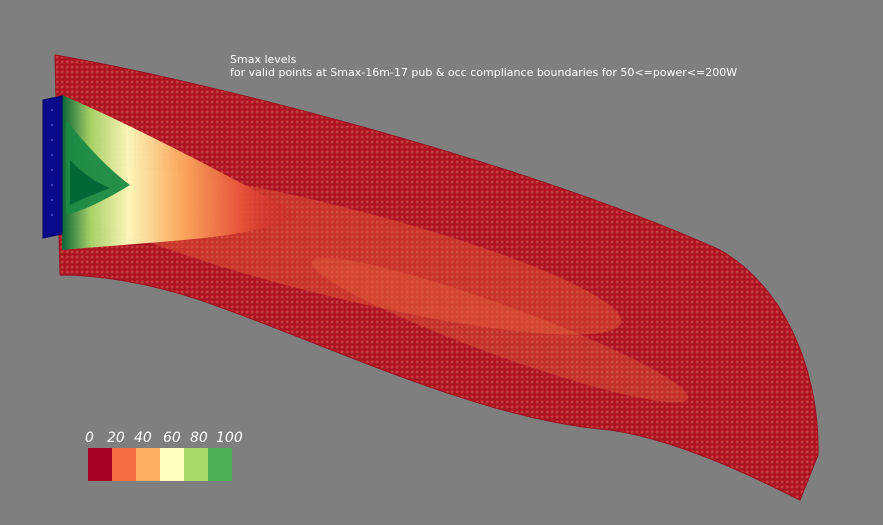 This screenshot has width=883, height=525. What do you see at coordinates (143, 438) in the screenshot?
I see `legend-label-40: 40` at bounding box center [143, 438].